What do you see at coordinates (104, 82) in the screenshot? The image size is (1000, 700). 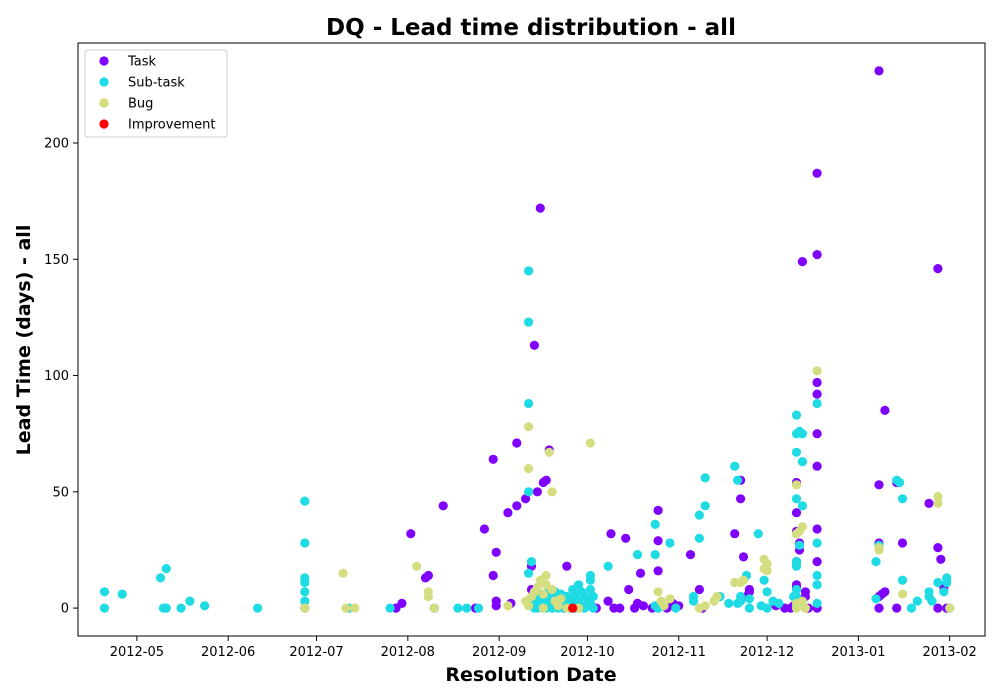 I see `legend-marker` at bounding box center [104, 82].